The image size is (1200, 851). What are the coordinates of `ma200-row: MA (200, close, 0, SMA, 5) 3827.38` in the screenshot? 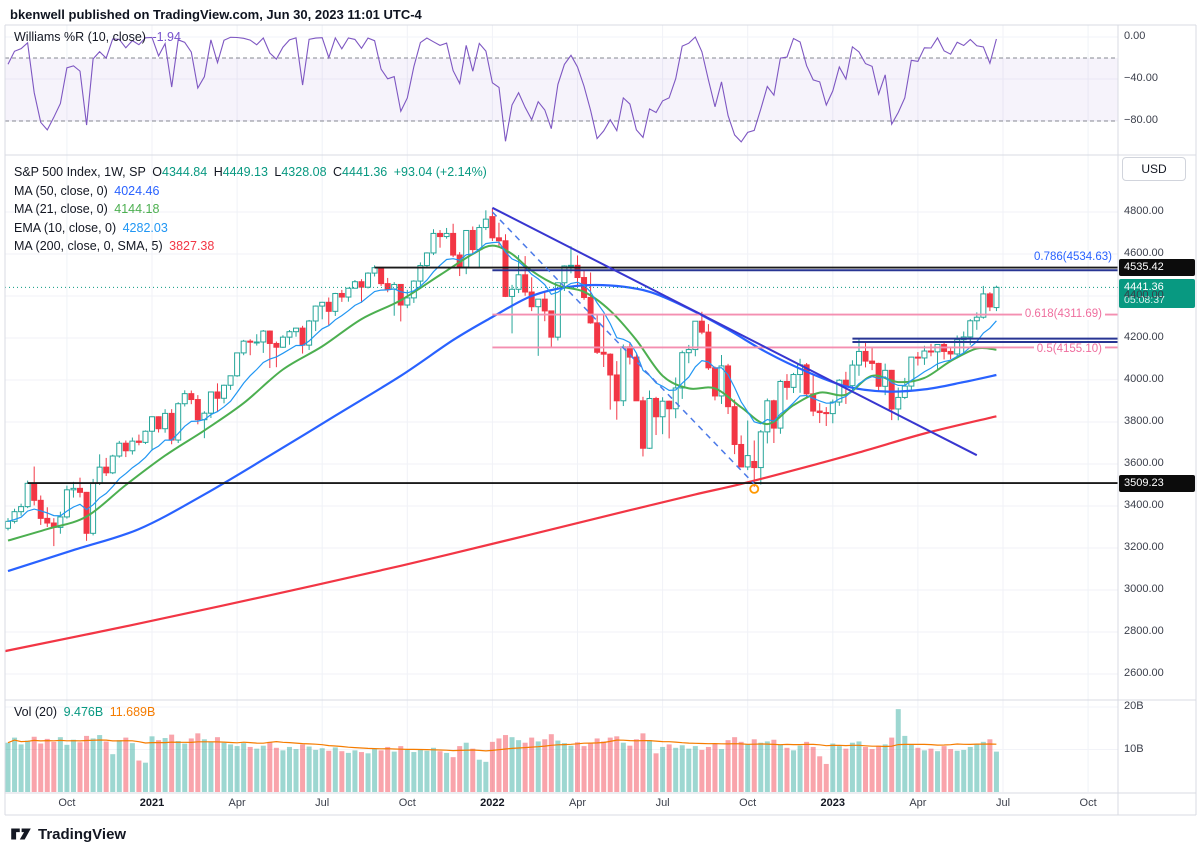 It's located at (252, 246).